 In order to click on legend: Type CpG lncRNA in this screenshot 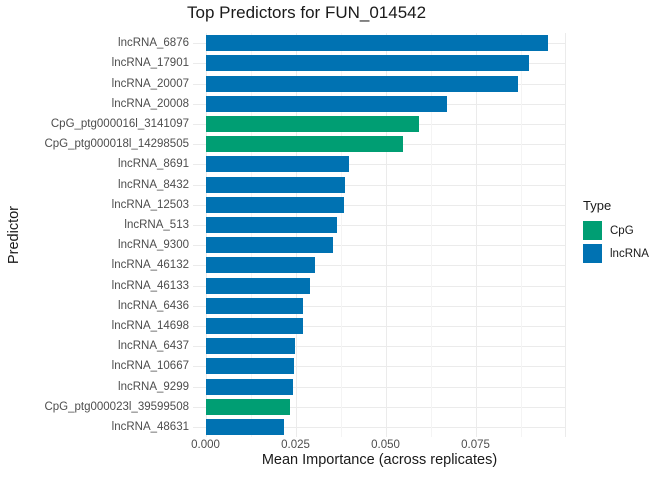, I will do `click(616, 232)`.